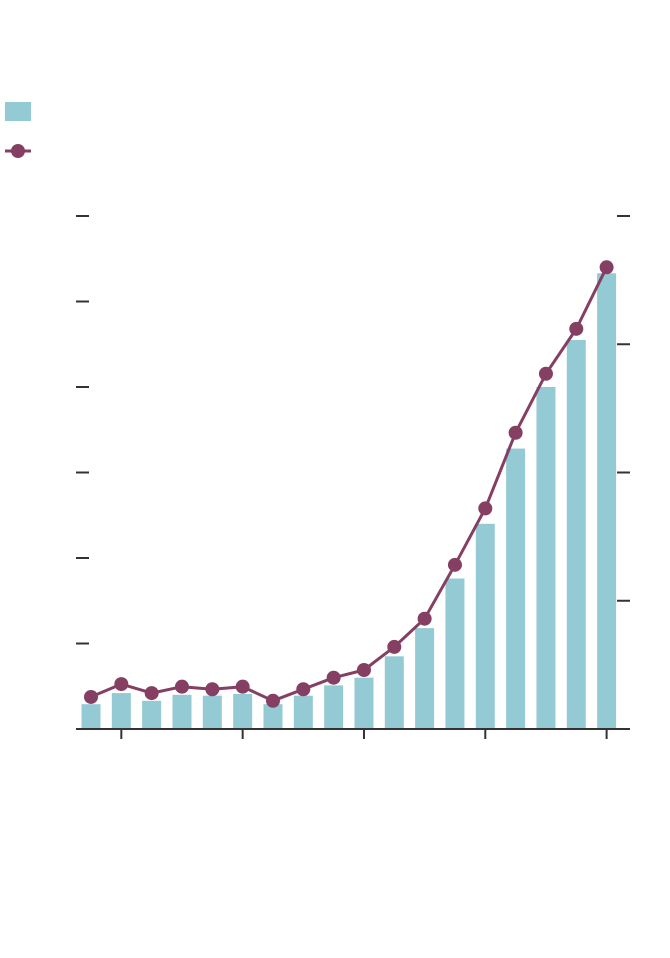 The height and width of the screenshot is (958, 670). I want to click on legend-bar-swatch, so click(18, 111).